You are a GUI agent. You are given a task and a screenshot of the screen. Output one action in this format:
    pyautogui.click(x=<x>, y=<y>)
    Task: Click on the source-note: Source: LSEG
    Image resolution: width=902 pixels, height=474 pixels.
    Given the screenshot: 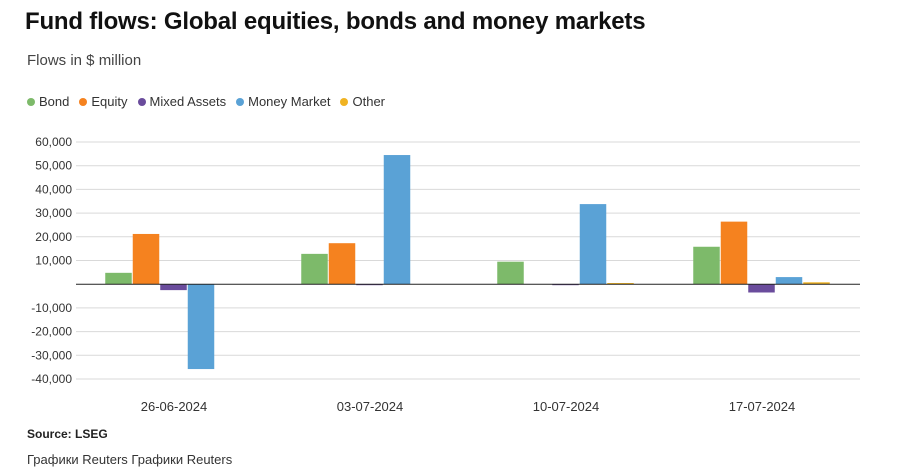 What is the action you would take?
    pyautogui.click(x=67, y=434)
    